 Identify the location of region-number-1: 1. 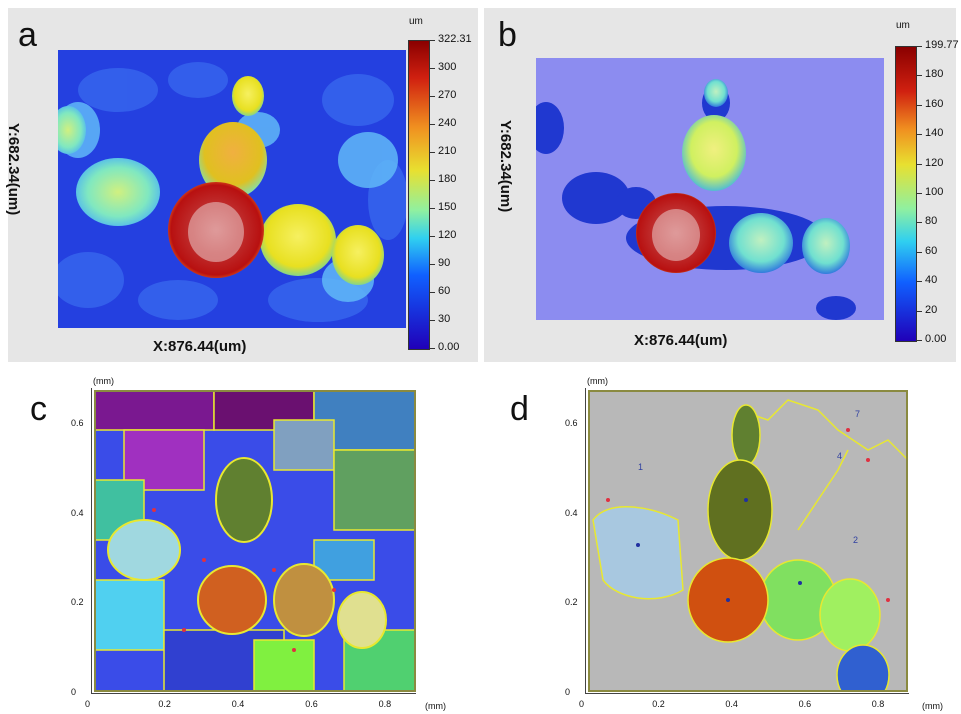
(640, 467).